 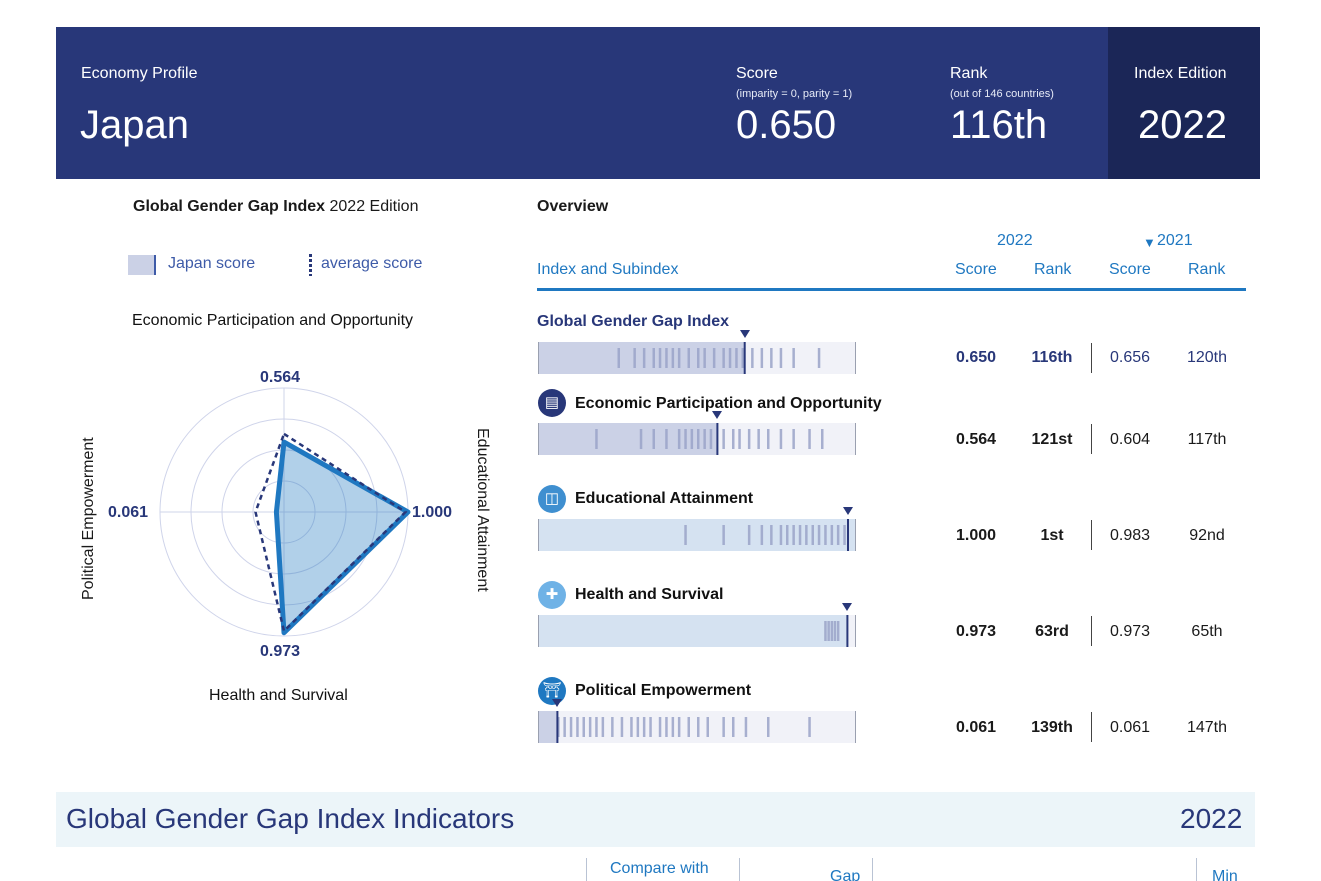 What do you see at coordinates (728, 403) in the screenshot?
I see `overview-row-name: Economic Participation and Opportunity` at bounding box center [728, 403].